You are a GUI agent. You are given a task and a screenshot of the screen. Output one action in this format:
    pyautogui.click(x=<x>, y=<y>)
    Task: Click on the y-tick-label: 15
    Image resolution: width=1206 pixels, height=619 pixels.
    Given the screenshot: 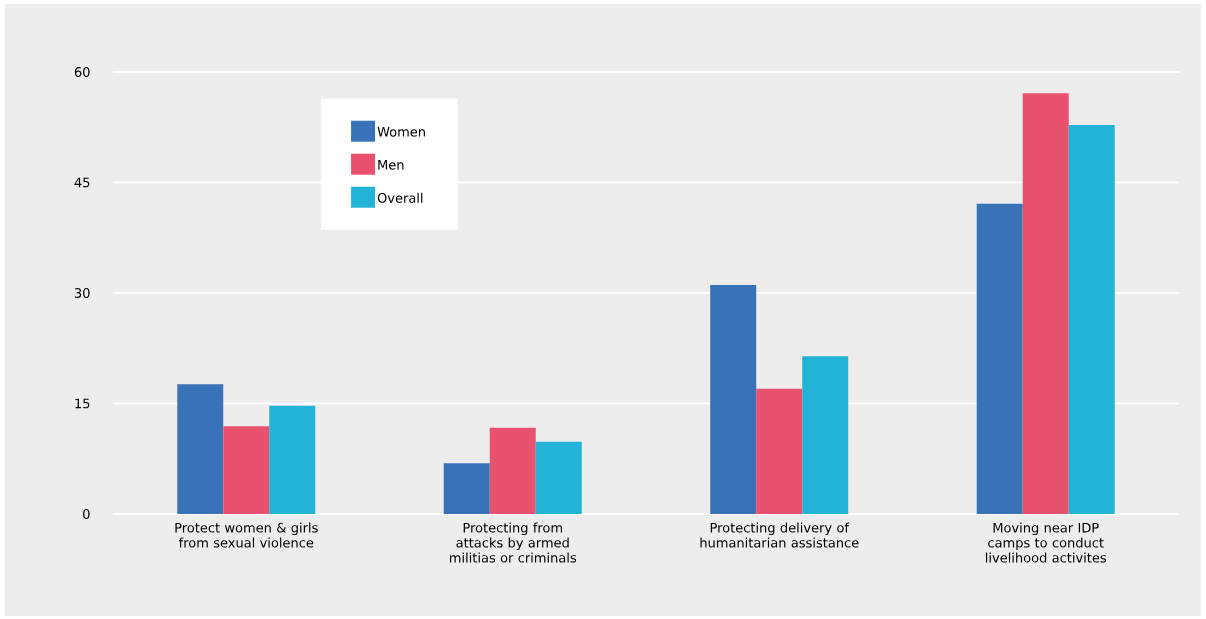 What is the action you would take?
    pyautogui.click(x=82, y=403)
    